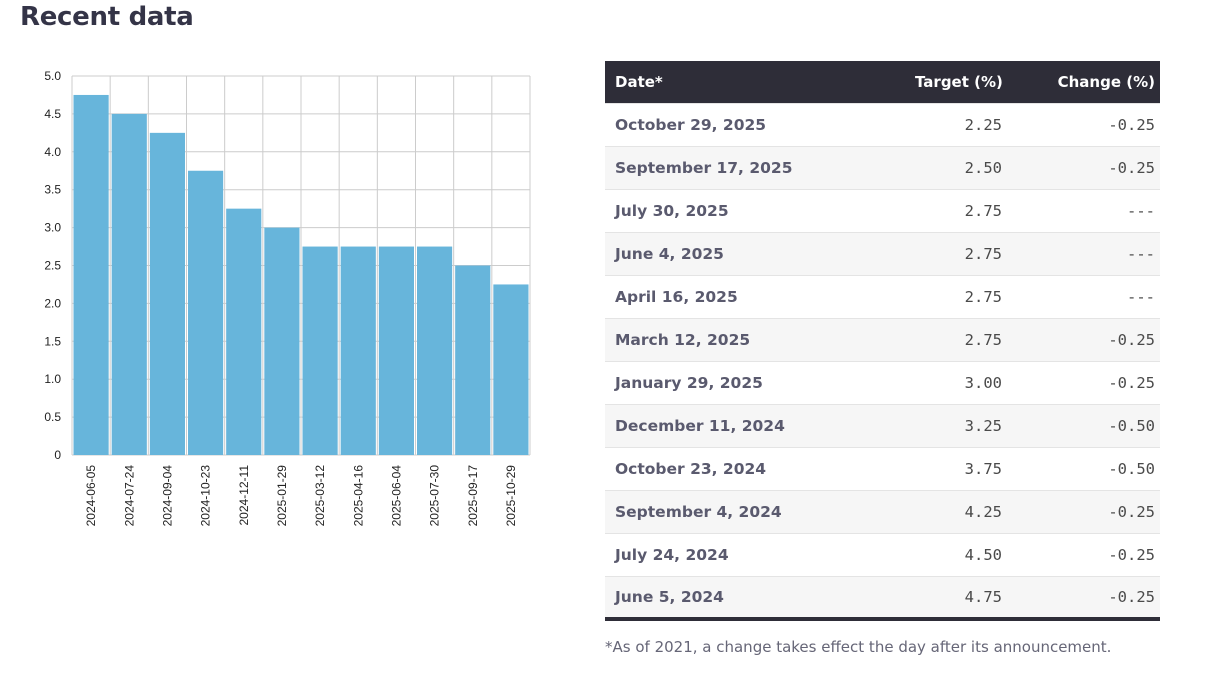 Image resolution: width=1224 pixels, height=677 pixels. Describe the element at coordinates (52, 190) in the screenshot. I see `y-tick-label: 3.5` at that location.